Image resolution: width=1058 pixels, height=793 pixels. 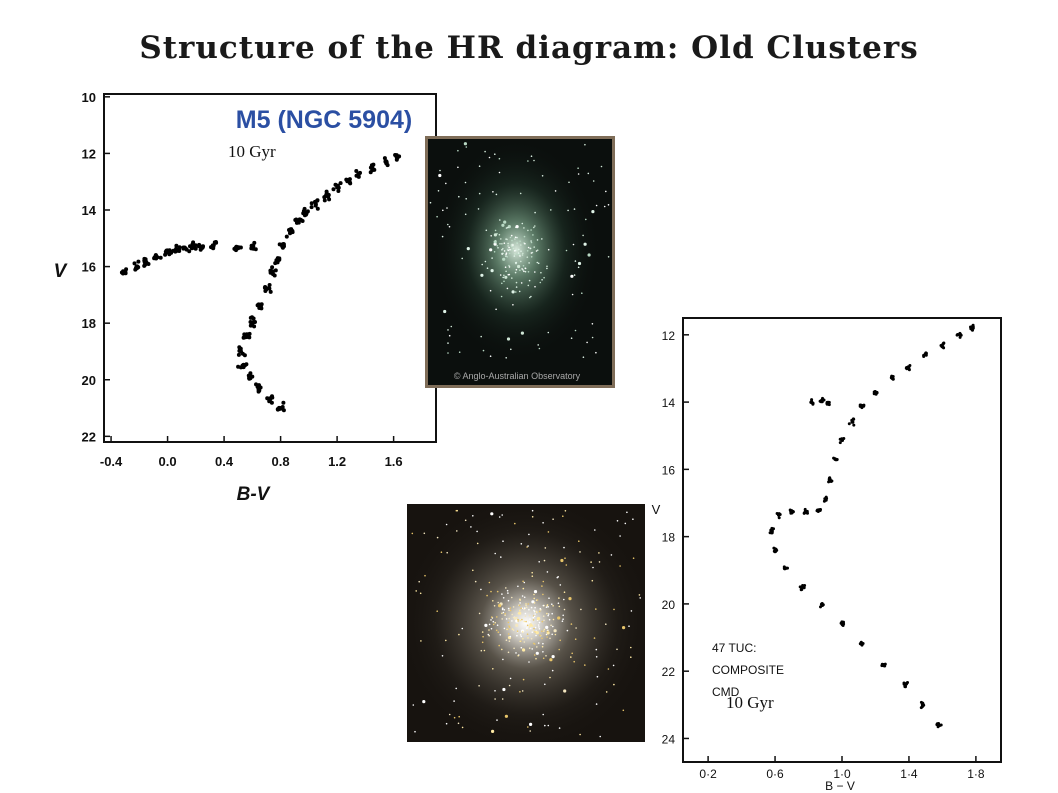 What do you see at coordinates (775, 774) in the screenshot?
I see `tuc-x-tick-label: 0·6` at bounding box center [775, 774].